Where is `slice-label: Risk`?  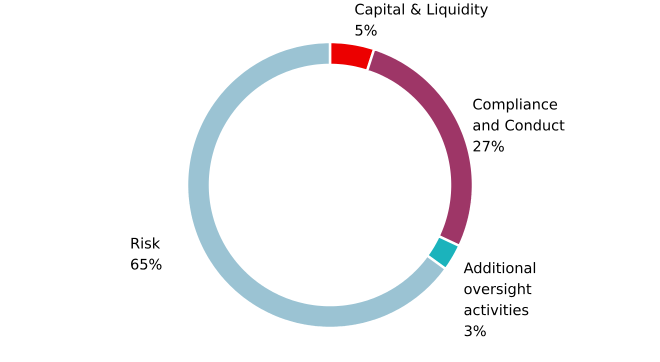
slice-label: Risk is located at coordinates (145, 243).